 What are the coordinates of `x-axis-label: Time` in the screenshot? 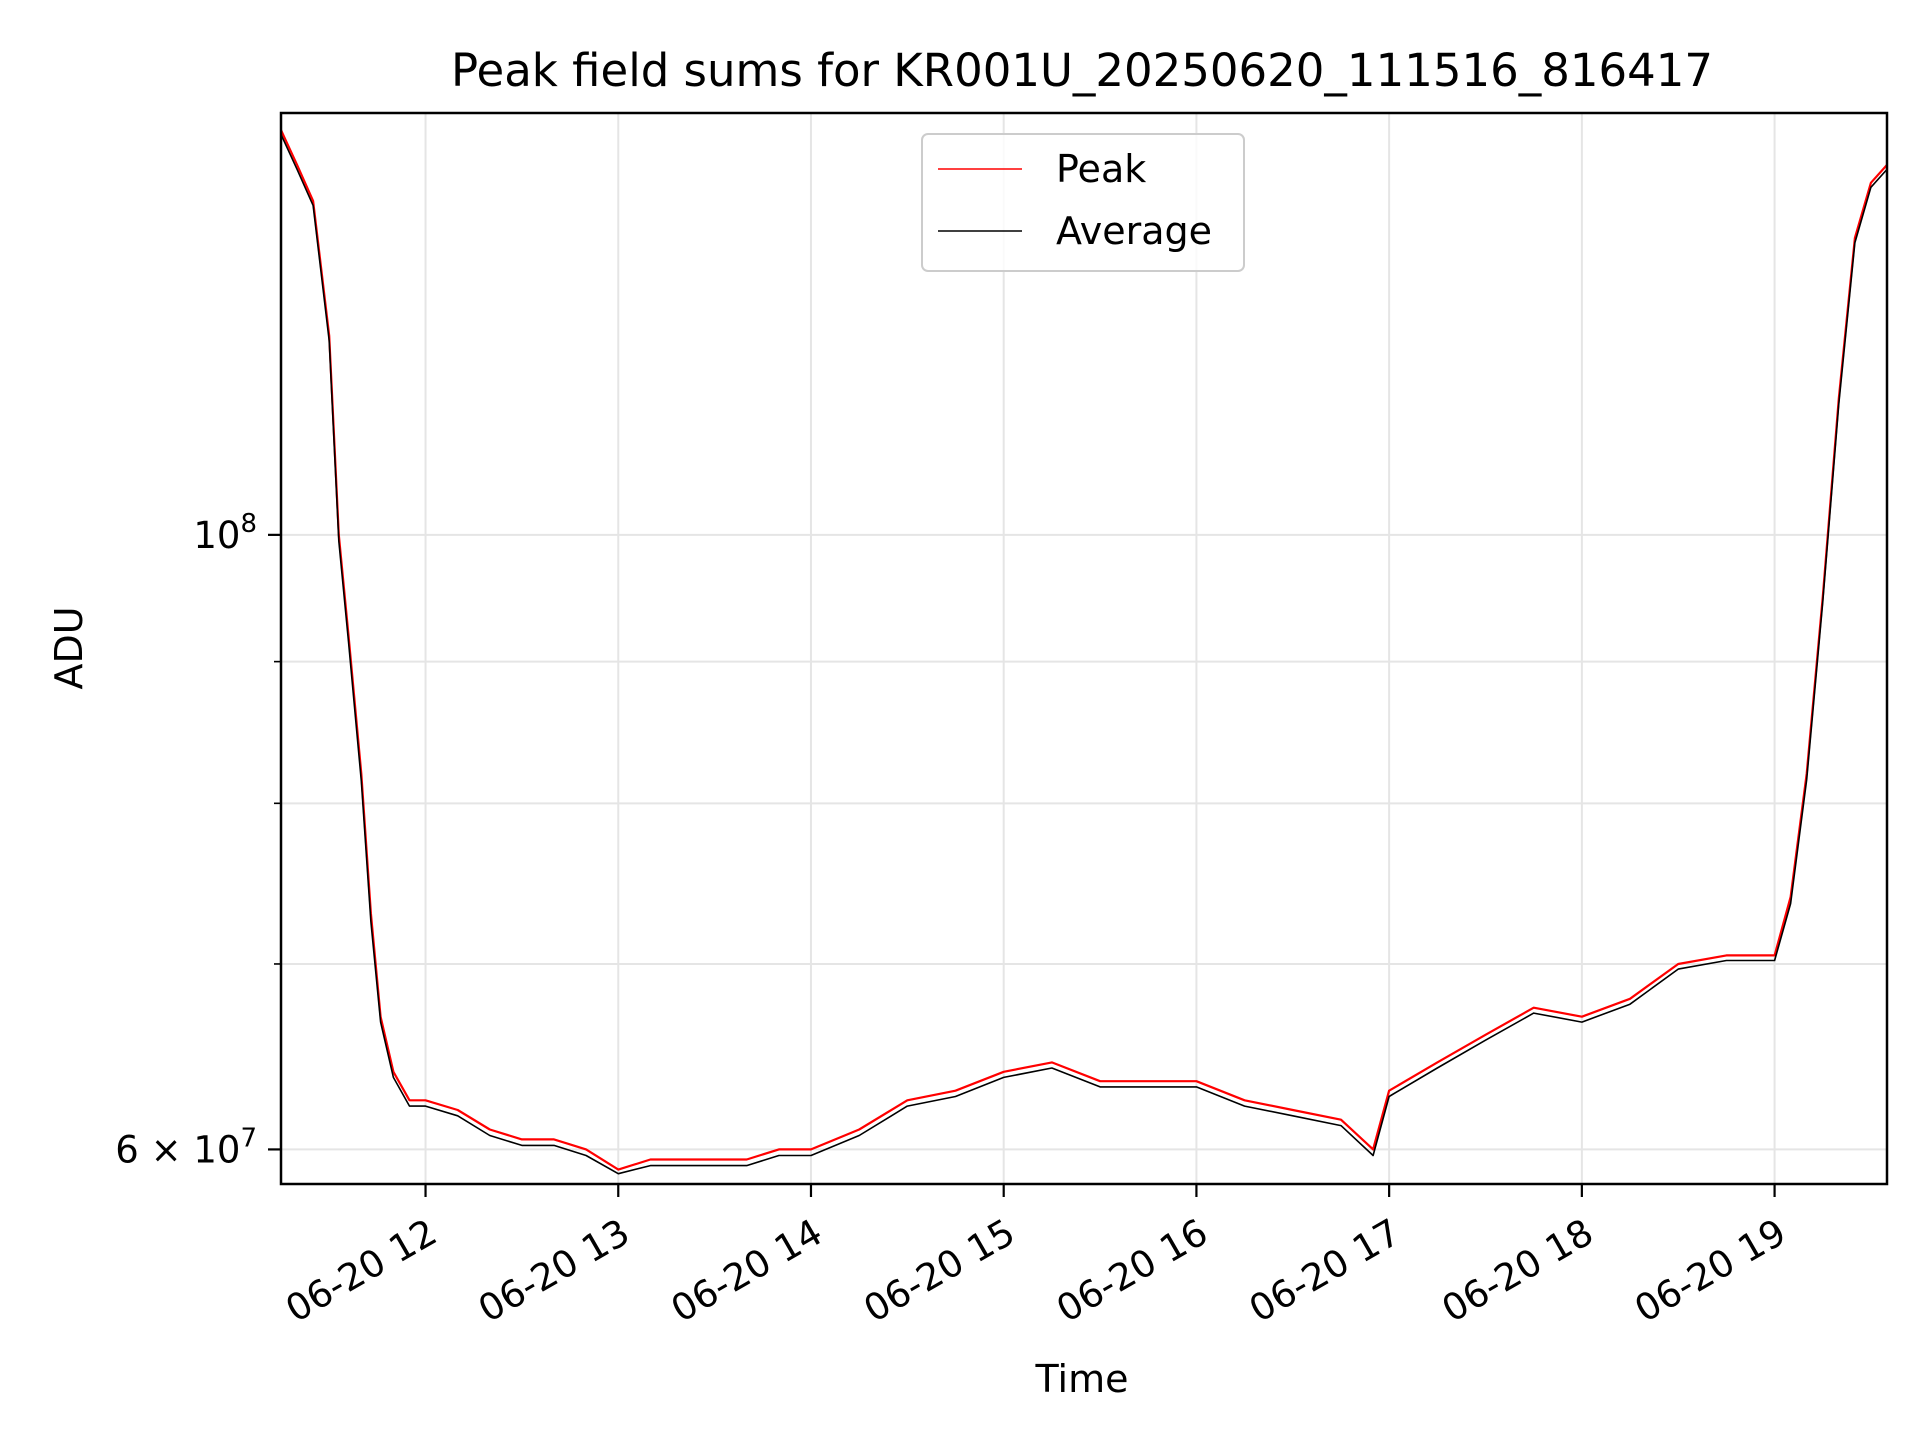 It's located at (1082, 1379).